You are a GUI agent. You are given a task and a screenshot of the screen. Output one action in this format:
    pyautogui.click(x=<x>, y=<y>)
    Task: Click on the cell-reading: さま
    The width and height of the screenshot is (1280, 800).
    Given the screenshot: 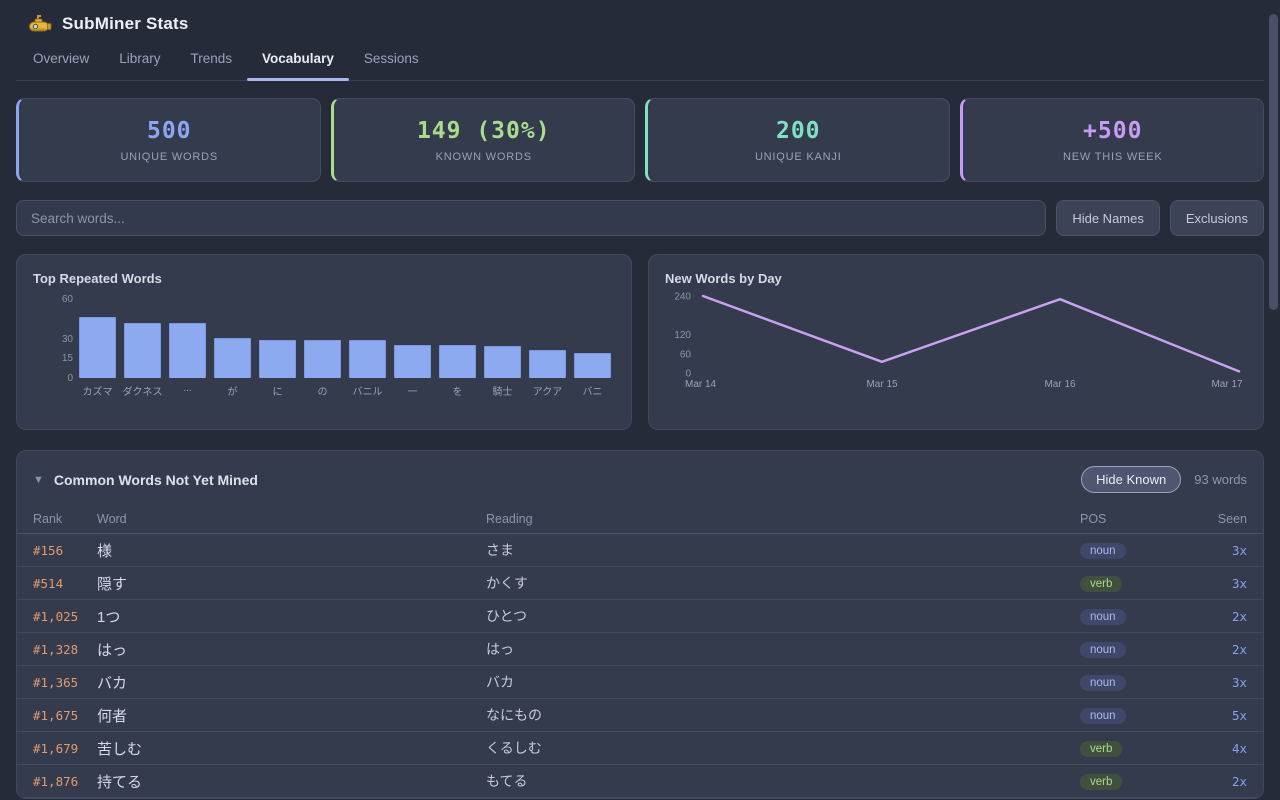 What is the action you would take?
    pyautogui.click(x=500, y=550)
    